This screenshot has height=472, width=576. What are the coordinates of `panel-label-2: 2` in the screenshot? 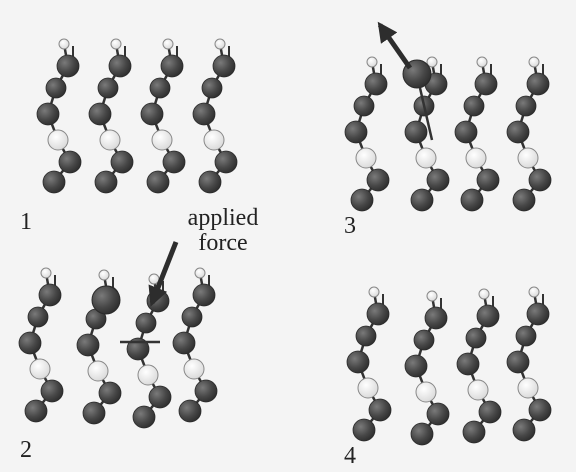 It's located at (26, 450).